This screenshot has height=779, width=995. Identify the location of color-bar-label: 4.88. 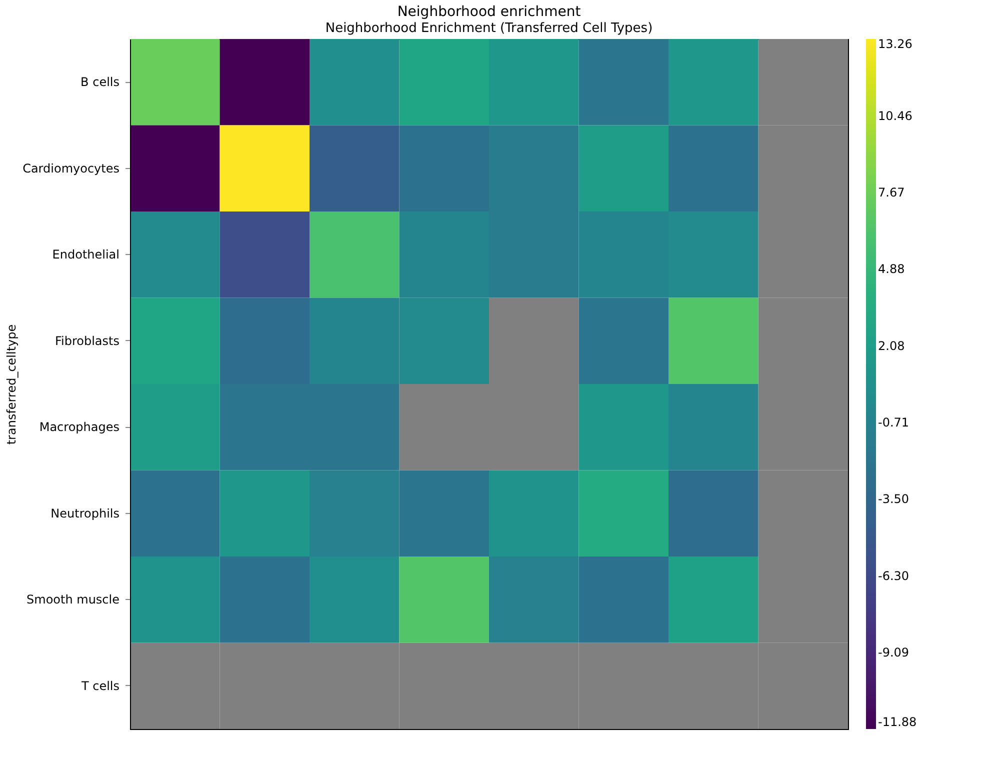
(891, 269).